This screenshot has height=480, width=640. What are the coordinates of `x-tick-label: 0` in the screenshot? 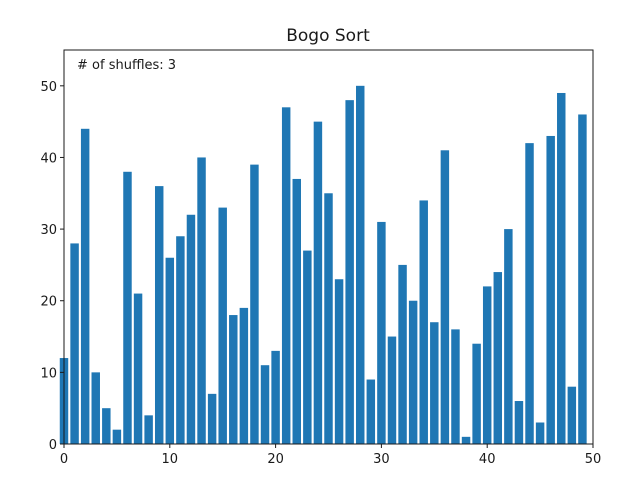 It's located at (64, 459).